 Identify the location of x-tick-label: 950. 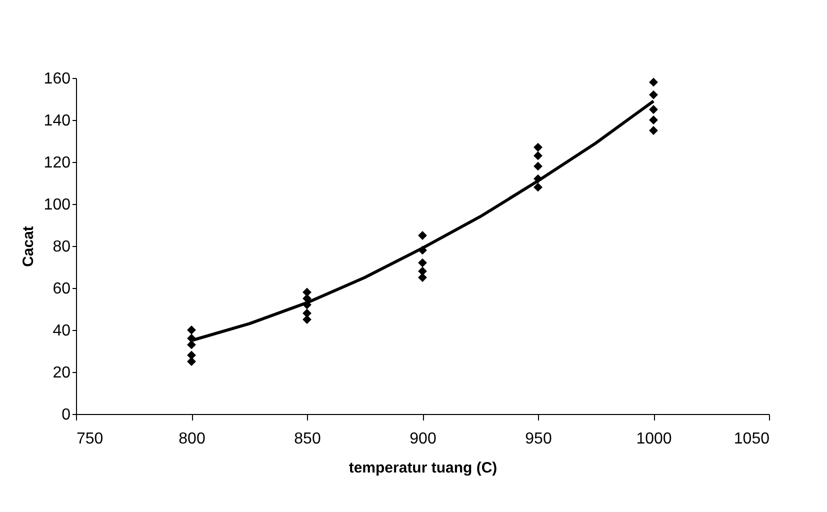
(538, 439).